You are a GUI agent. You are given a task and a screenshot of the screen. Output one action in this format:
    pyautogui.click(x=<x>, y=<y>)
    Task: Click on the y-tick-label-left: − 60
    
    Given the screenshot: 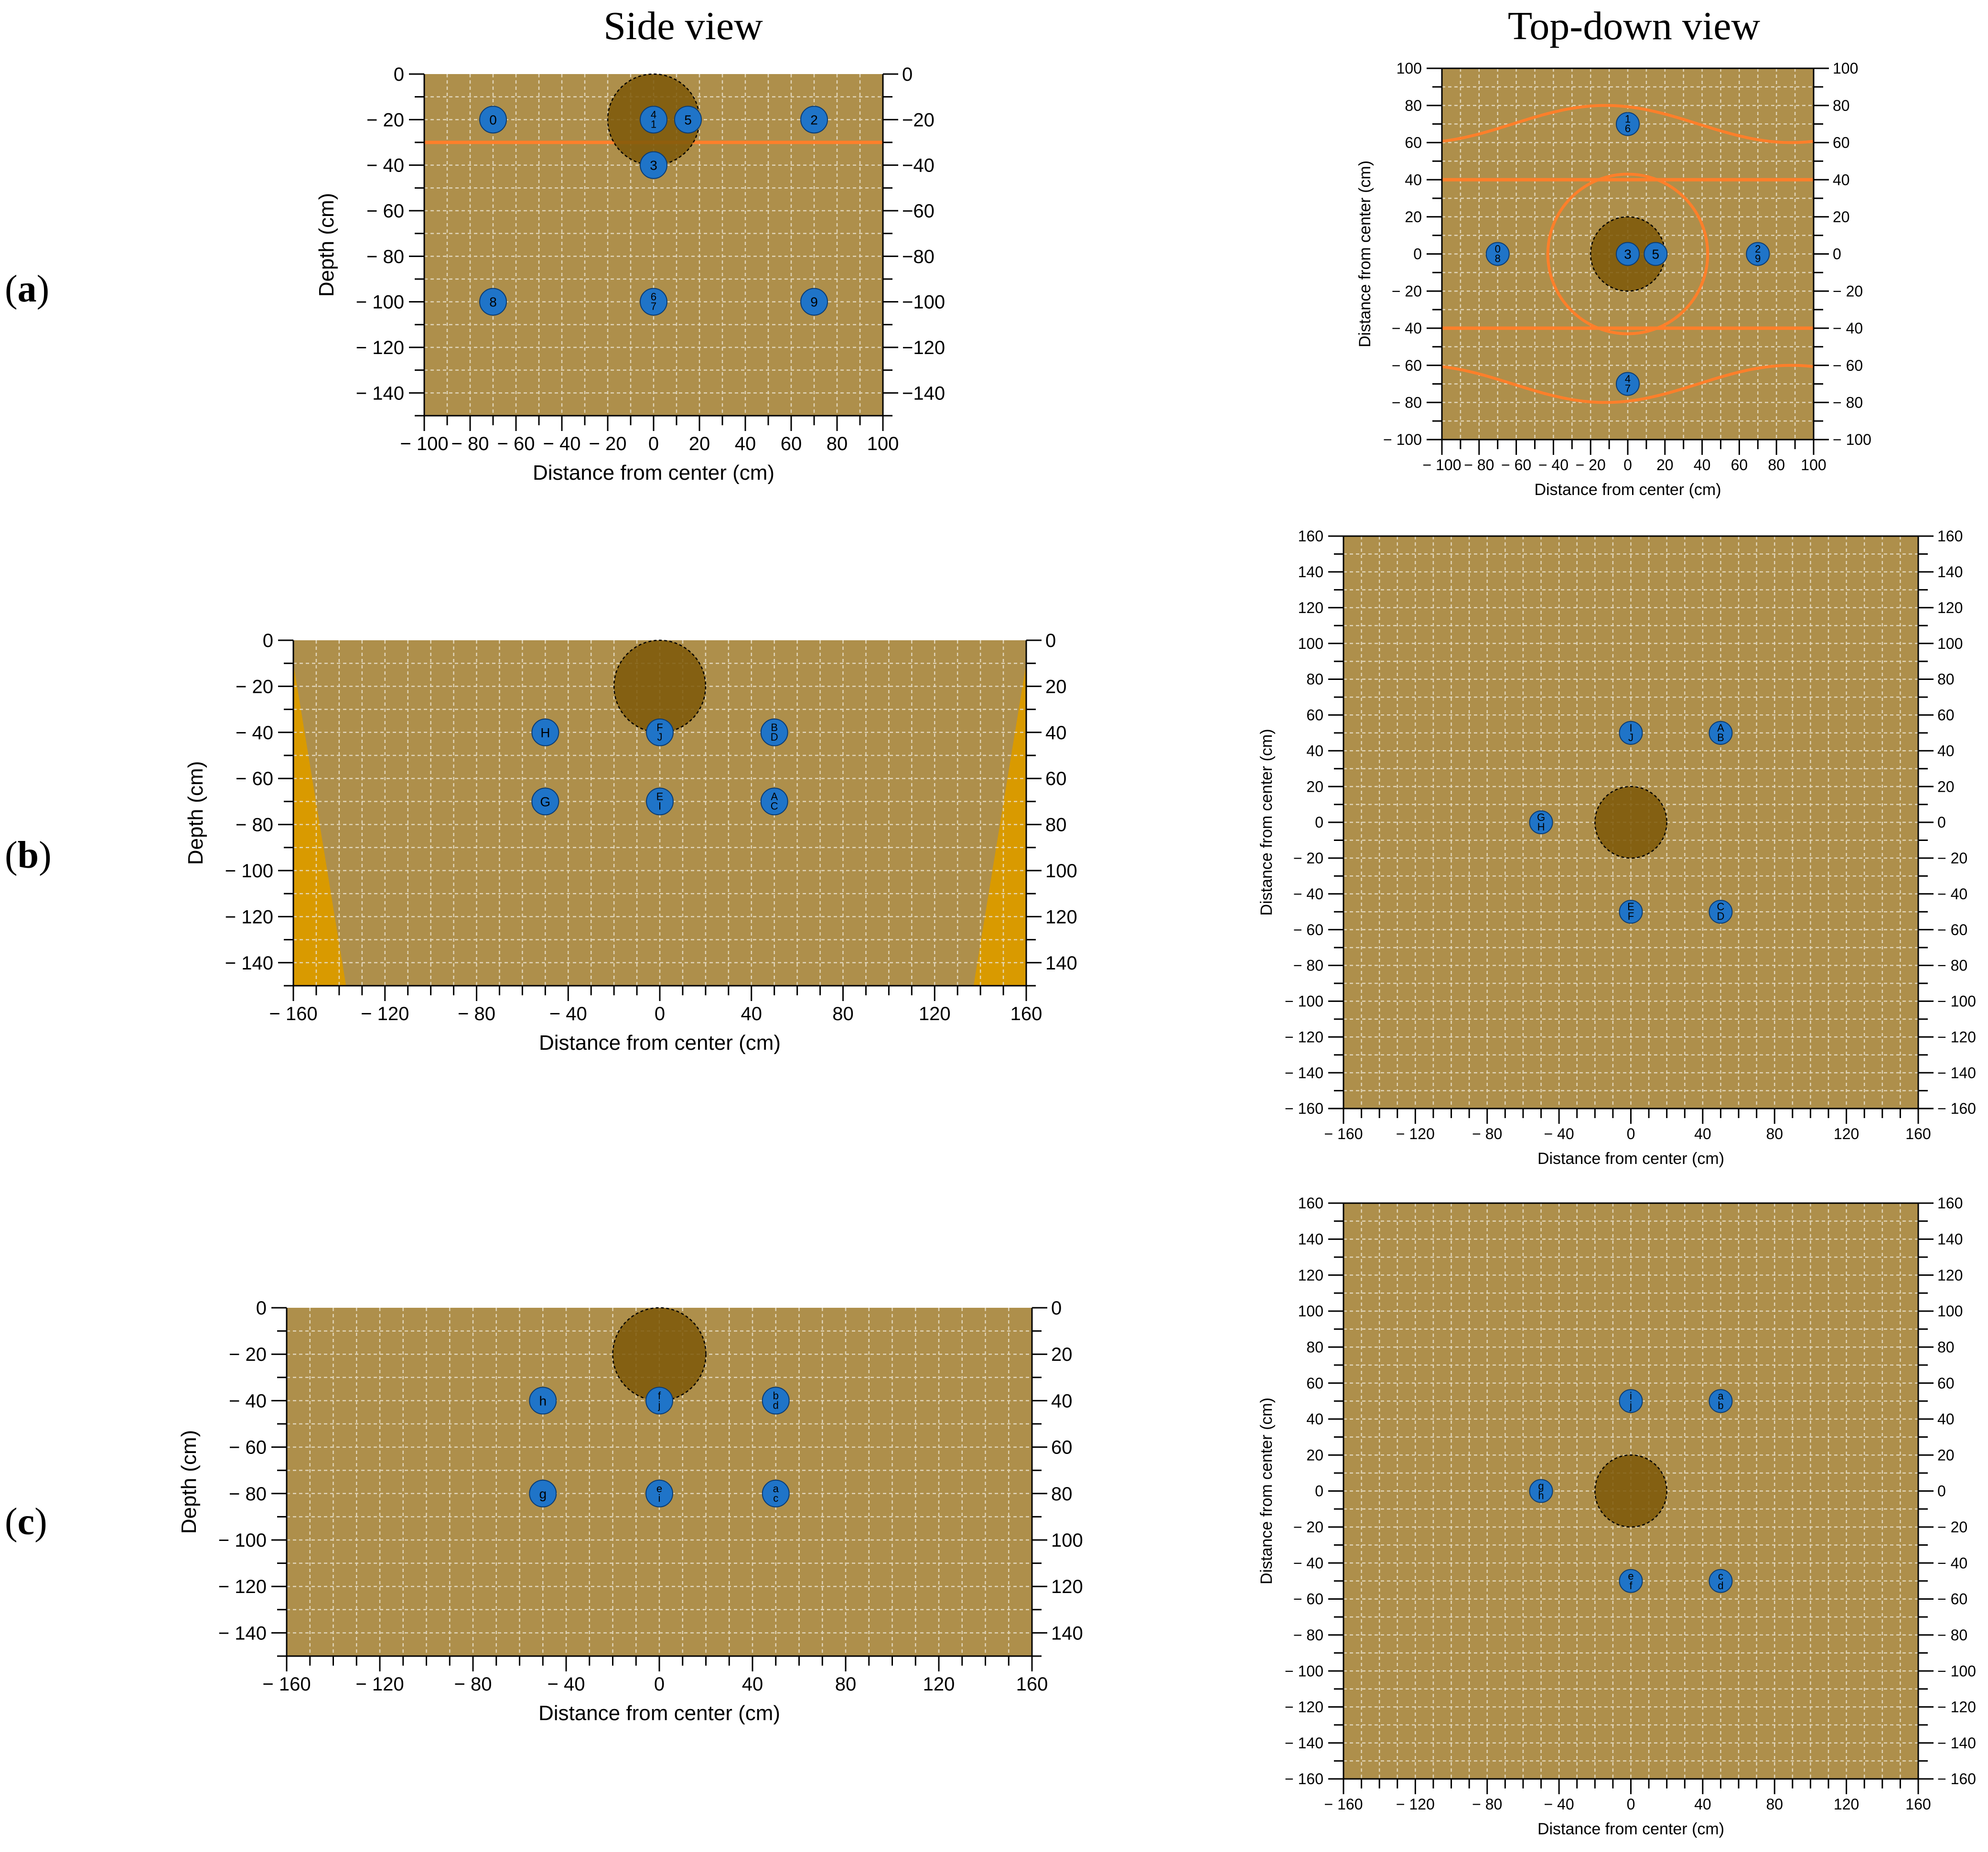 What is the action you would take?
    pyautogui.click(x=1407, y=365)
    